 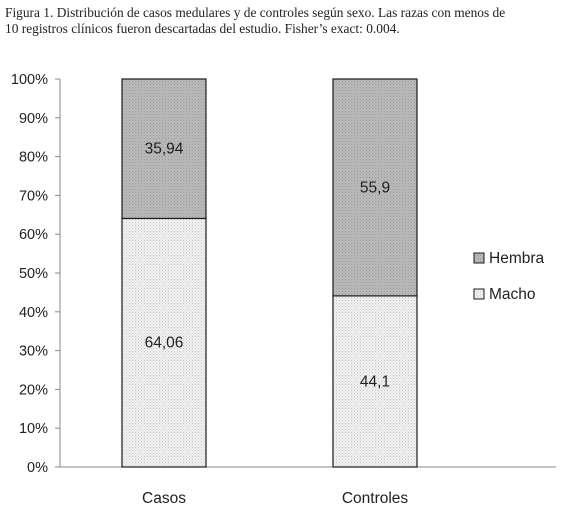 I want to click on bar-segment-hembra-casos, so click(x=164, y=149).